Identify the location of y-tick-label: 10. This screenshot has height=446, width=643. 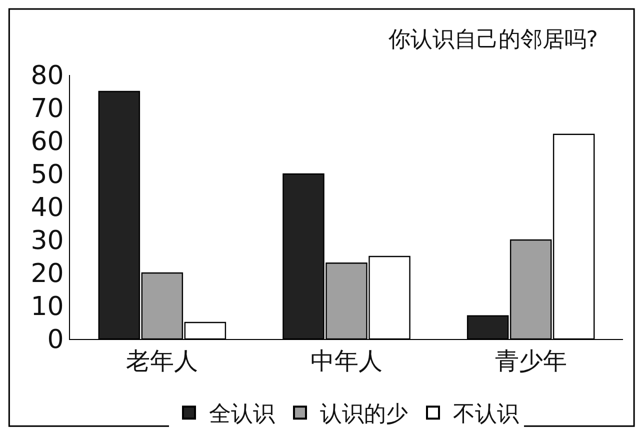
(47, 307).